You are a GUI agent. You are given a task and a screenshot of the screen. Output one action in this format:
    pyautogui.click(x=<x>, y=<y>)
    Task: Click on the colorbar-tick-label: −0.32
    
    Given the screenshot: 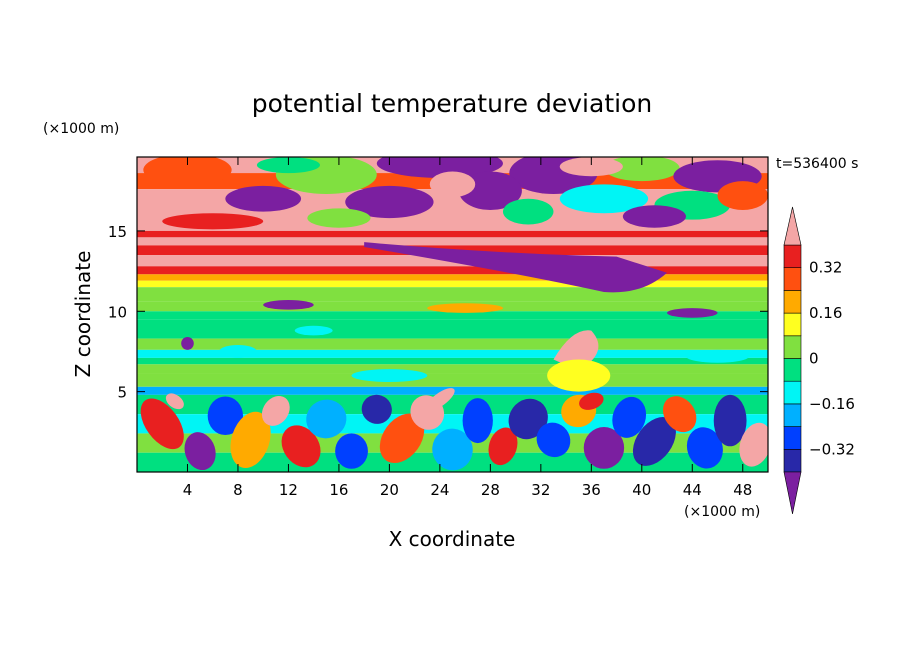 What is the action you would take?
    pyautogui.click(x=832, y=449)
    